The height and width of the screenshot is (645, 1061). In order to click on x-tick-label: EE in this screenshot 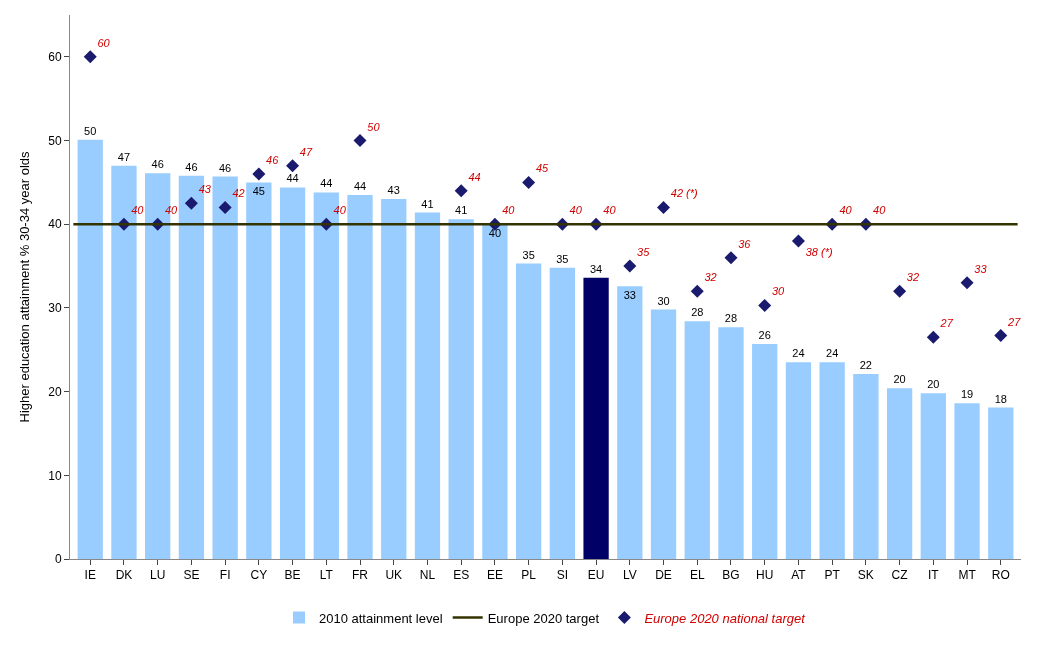, I will do `click(494, 575)`.